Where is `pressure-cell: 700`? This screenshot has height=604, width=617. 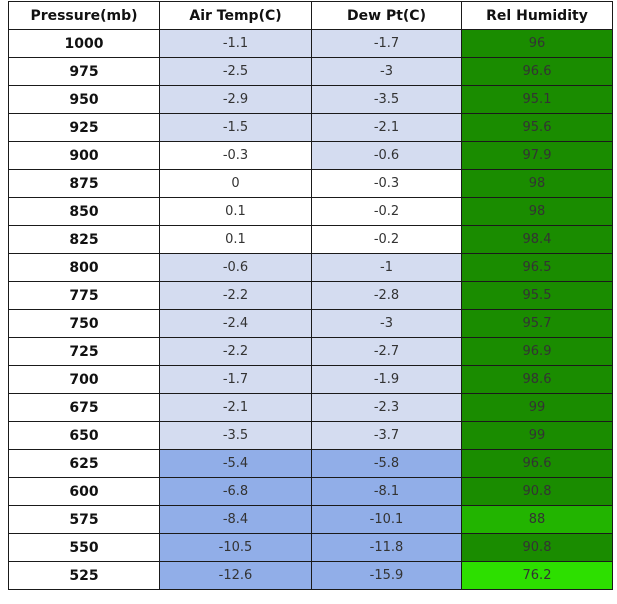
pressure-cell: 700 is located at coordinates (84, 379).